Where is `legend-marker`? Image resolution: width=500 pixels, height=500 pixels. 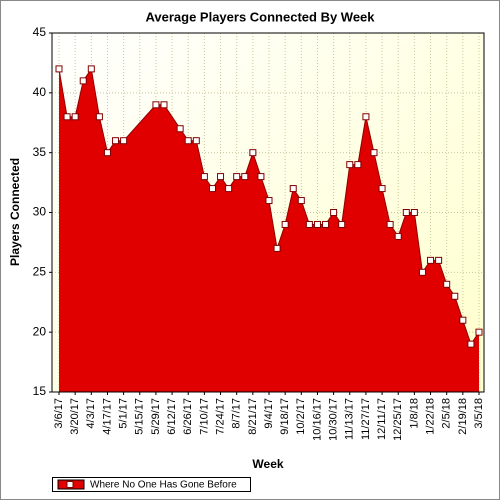 legend-marker is located at coordinates (70, 484).